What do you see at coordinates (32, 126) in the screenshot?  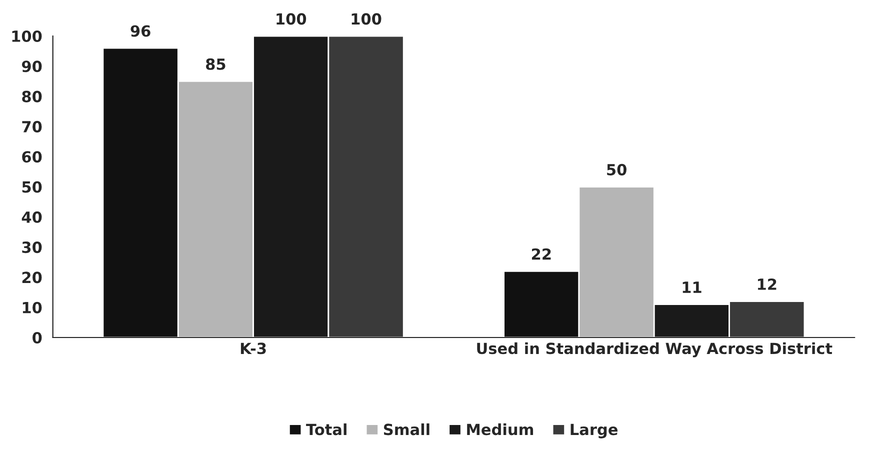 I see `y-tick-label: 70` at bounding box center [32, 126].